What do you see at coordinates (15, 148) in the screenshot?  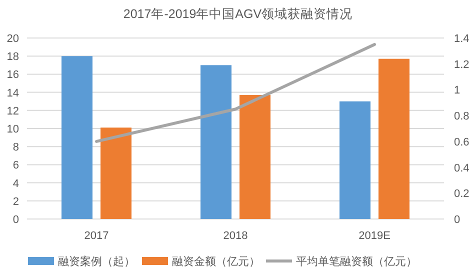 I see `y-tick-label: 8` at bounding box center [15, 148].